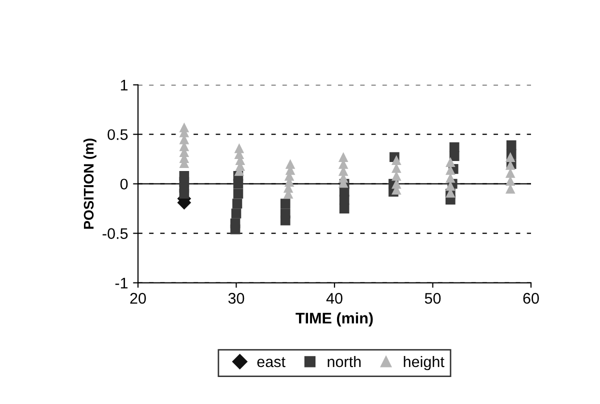  I want to click on y-tick-label: 1, so click(124, 85).